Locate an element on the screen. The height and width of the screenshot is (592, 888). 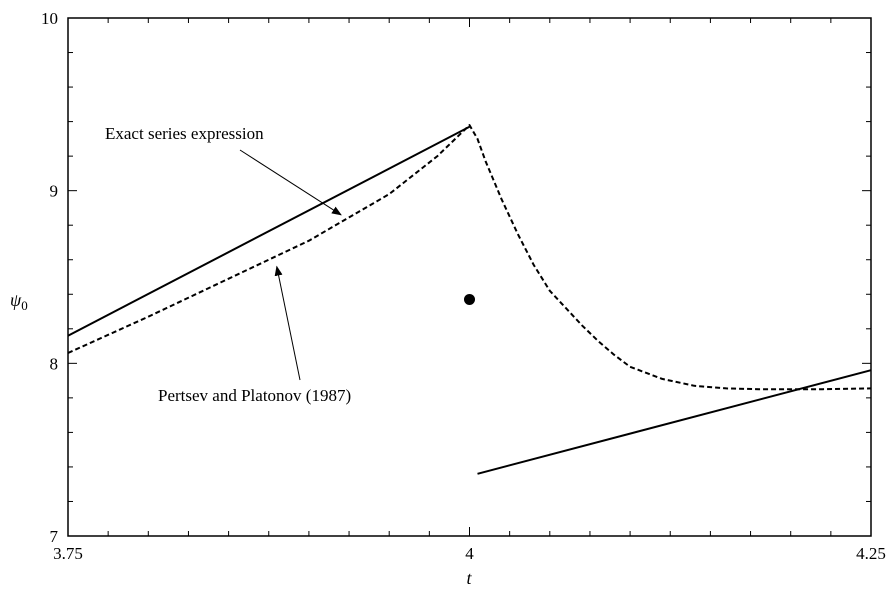
y-axis-title-subscript: 0 is located at coordinates (24, 305).